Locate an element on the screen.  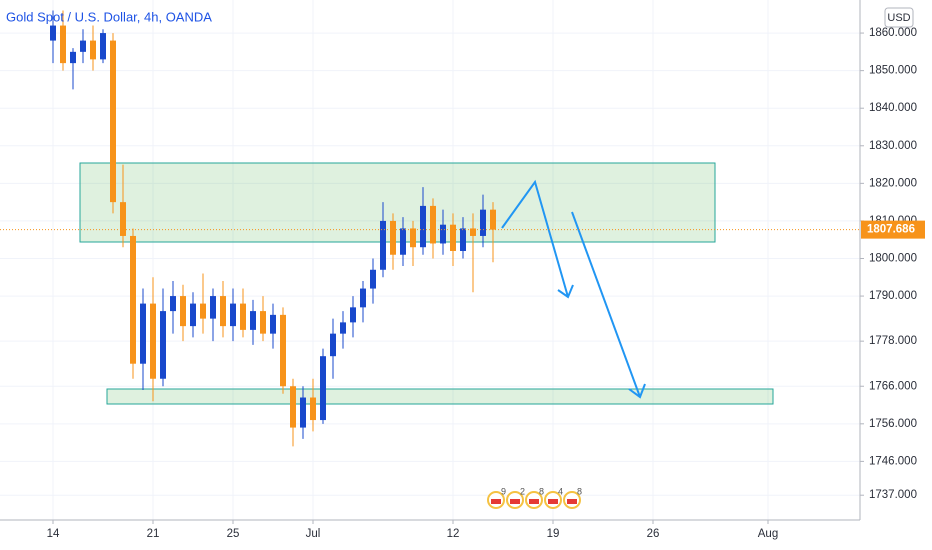
y-tick-label: 1778.000 is located at coordinates (893, 341).